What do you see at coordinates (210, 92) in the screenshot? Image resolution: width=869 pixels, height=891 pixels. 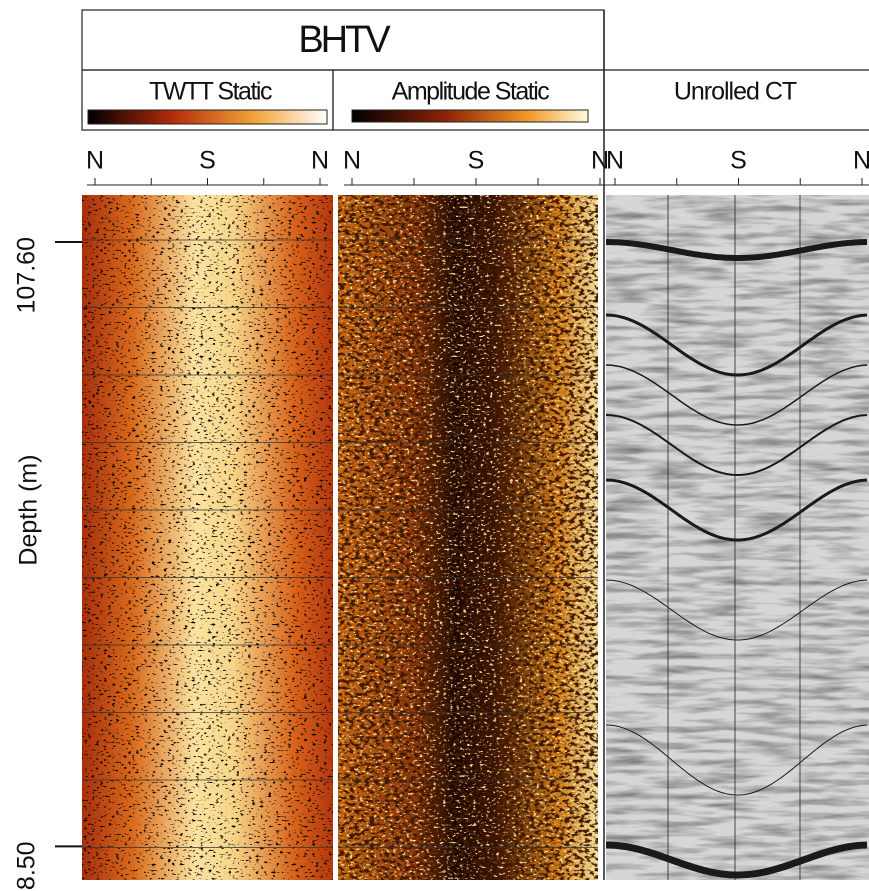 I see `panel-title: TWTT Static` at bounding box center [210, 92].